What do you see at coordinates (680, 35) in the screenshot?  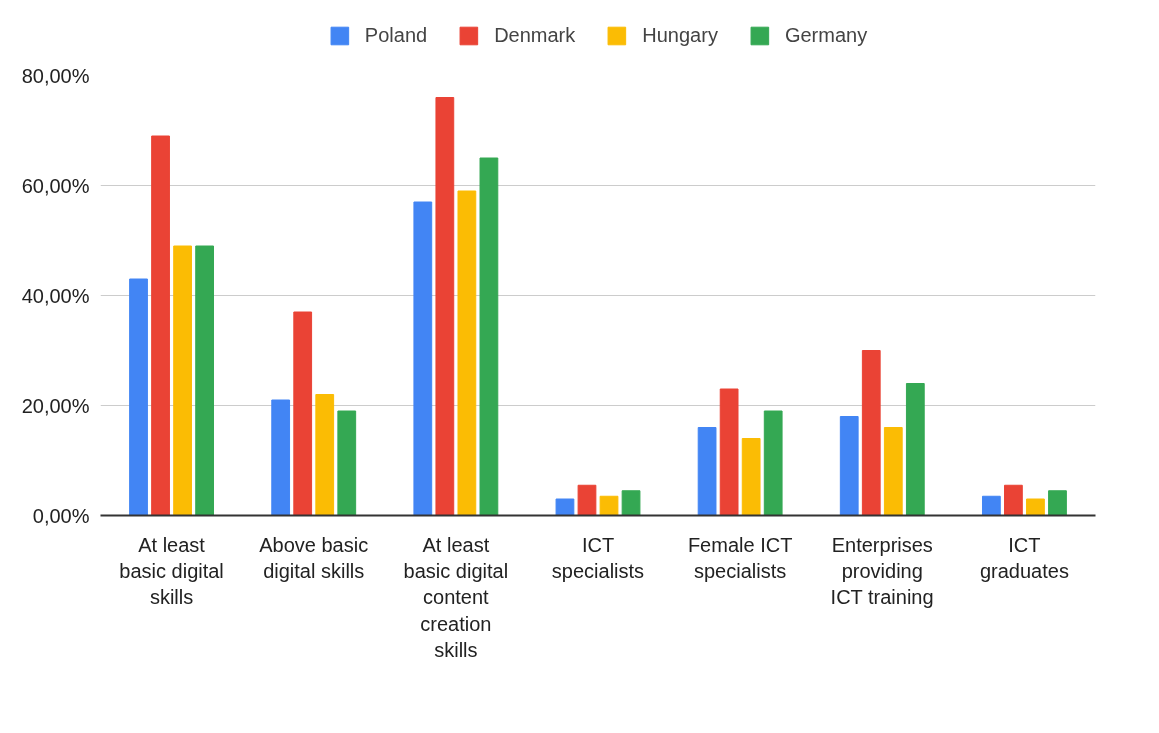 I see `legend-label: Hungary` at bounding box center [680, 35].